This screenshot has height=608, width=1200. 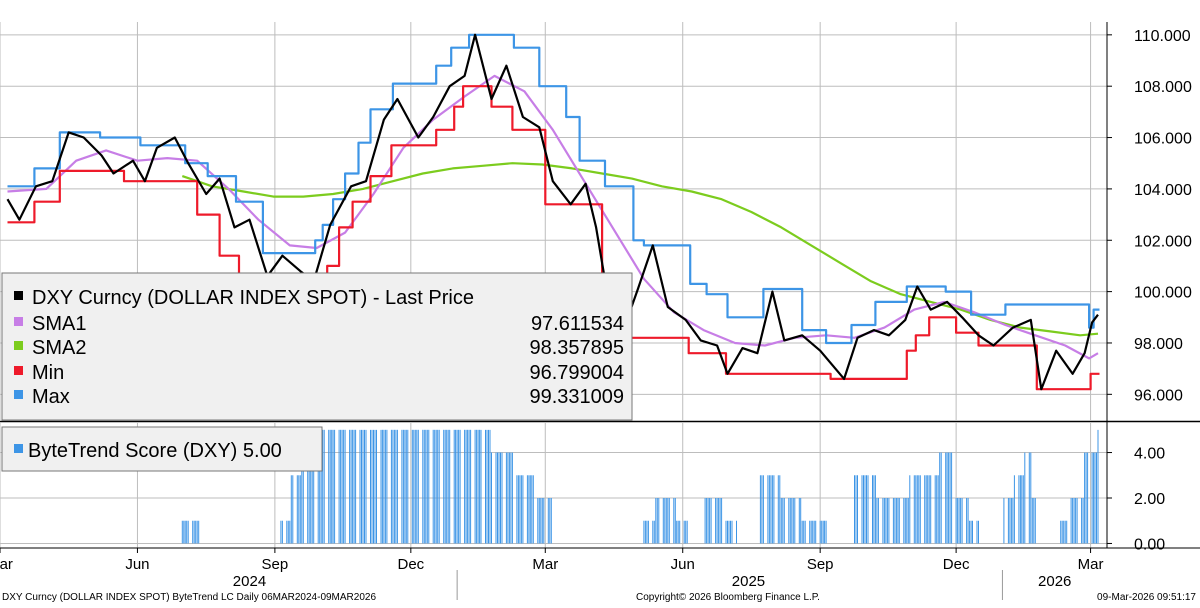 I want to click on max-swatch, so click(x=18, y=394).